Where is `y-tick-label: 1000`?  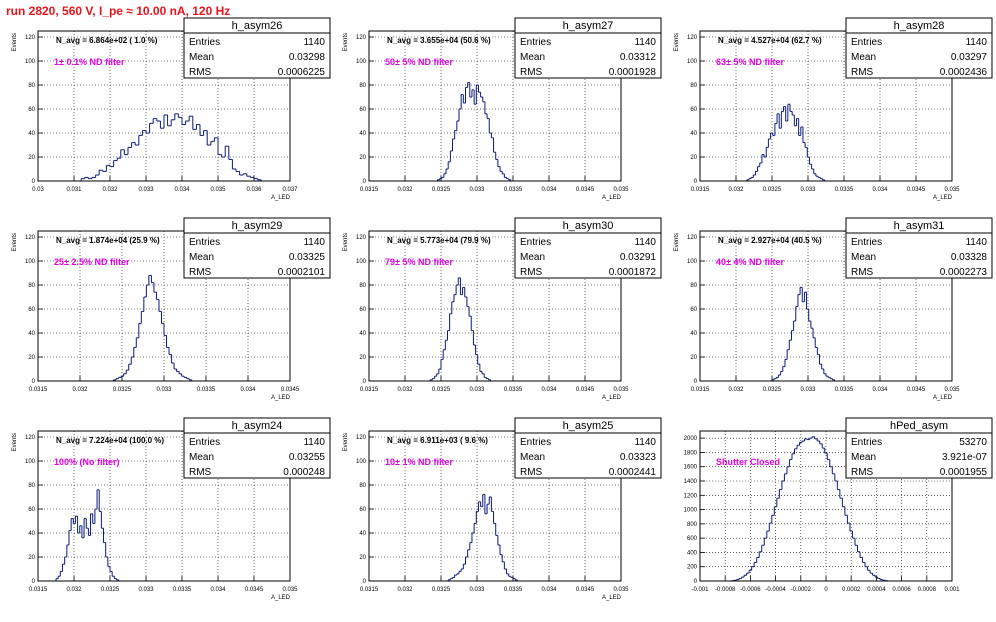 y-tick-label: 1000 is located at coordinates (691, 511).